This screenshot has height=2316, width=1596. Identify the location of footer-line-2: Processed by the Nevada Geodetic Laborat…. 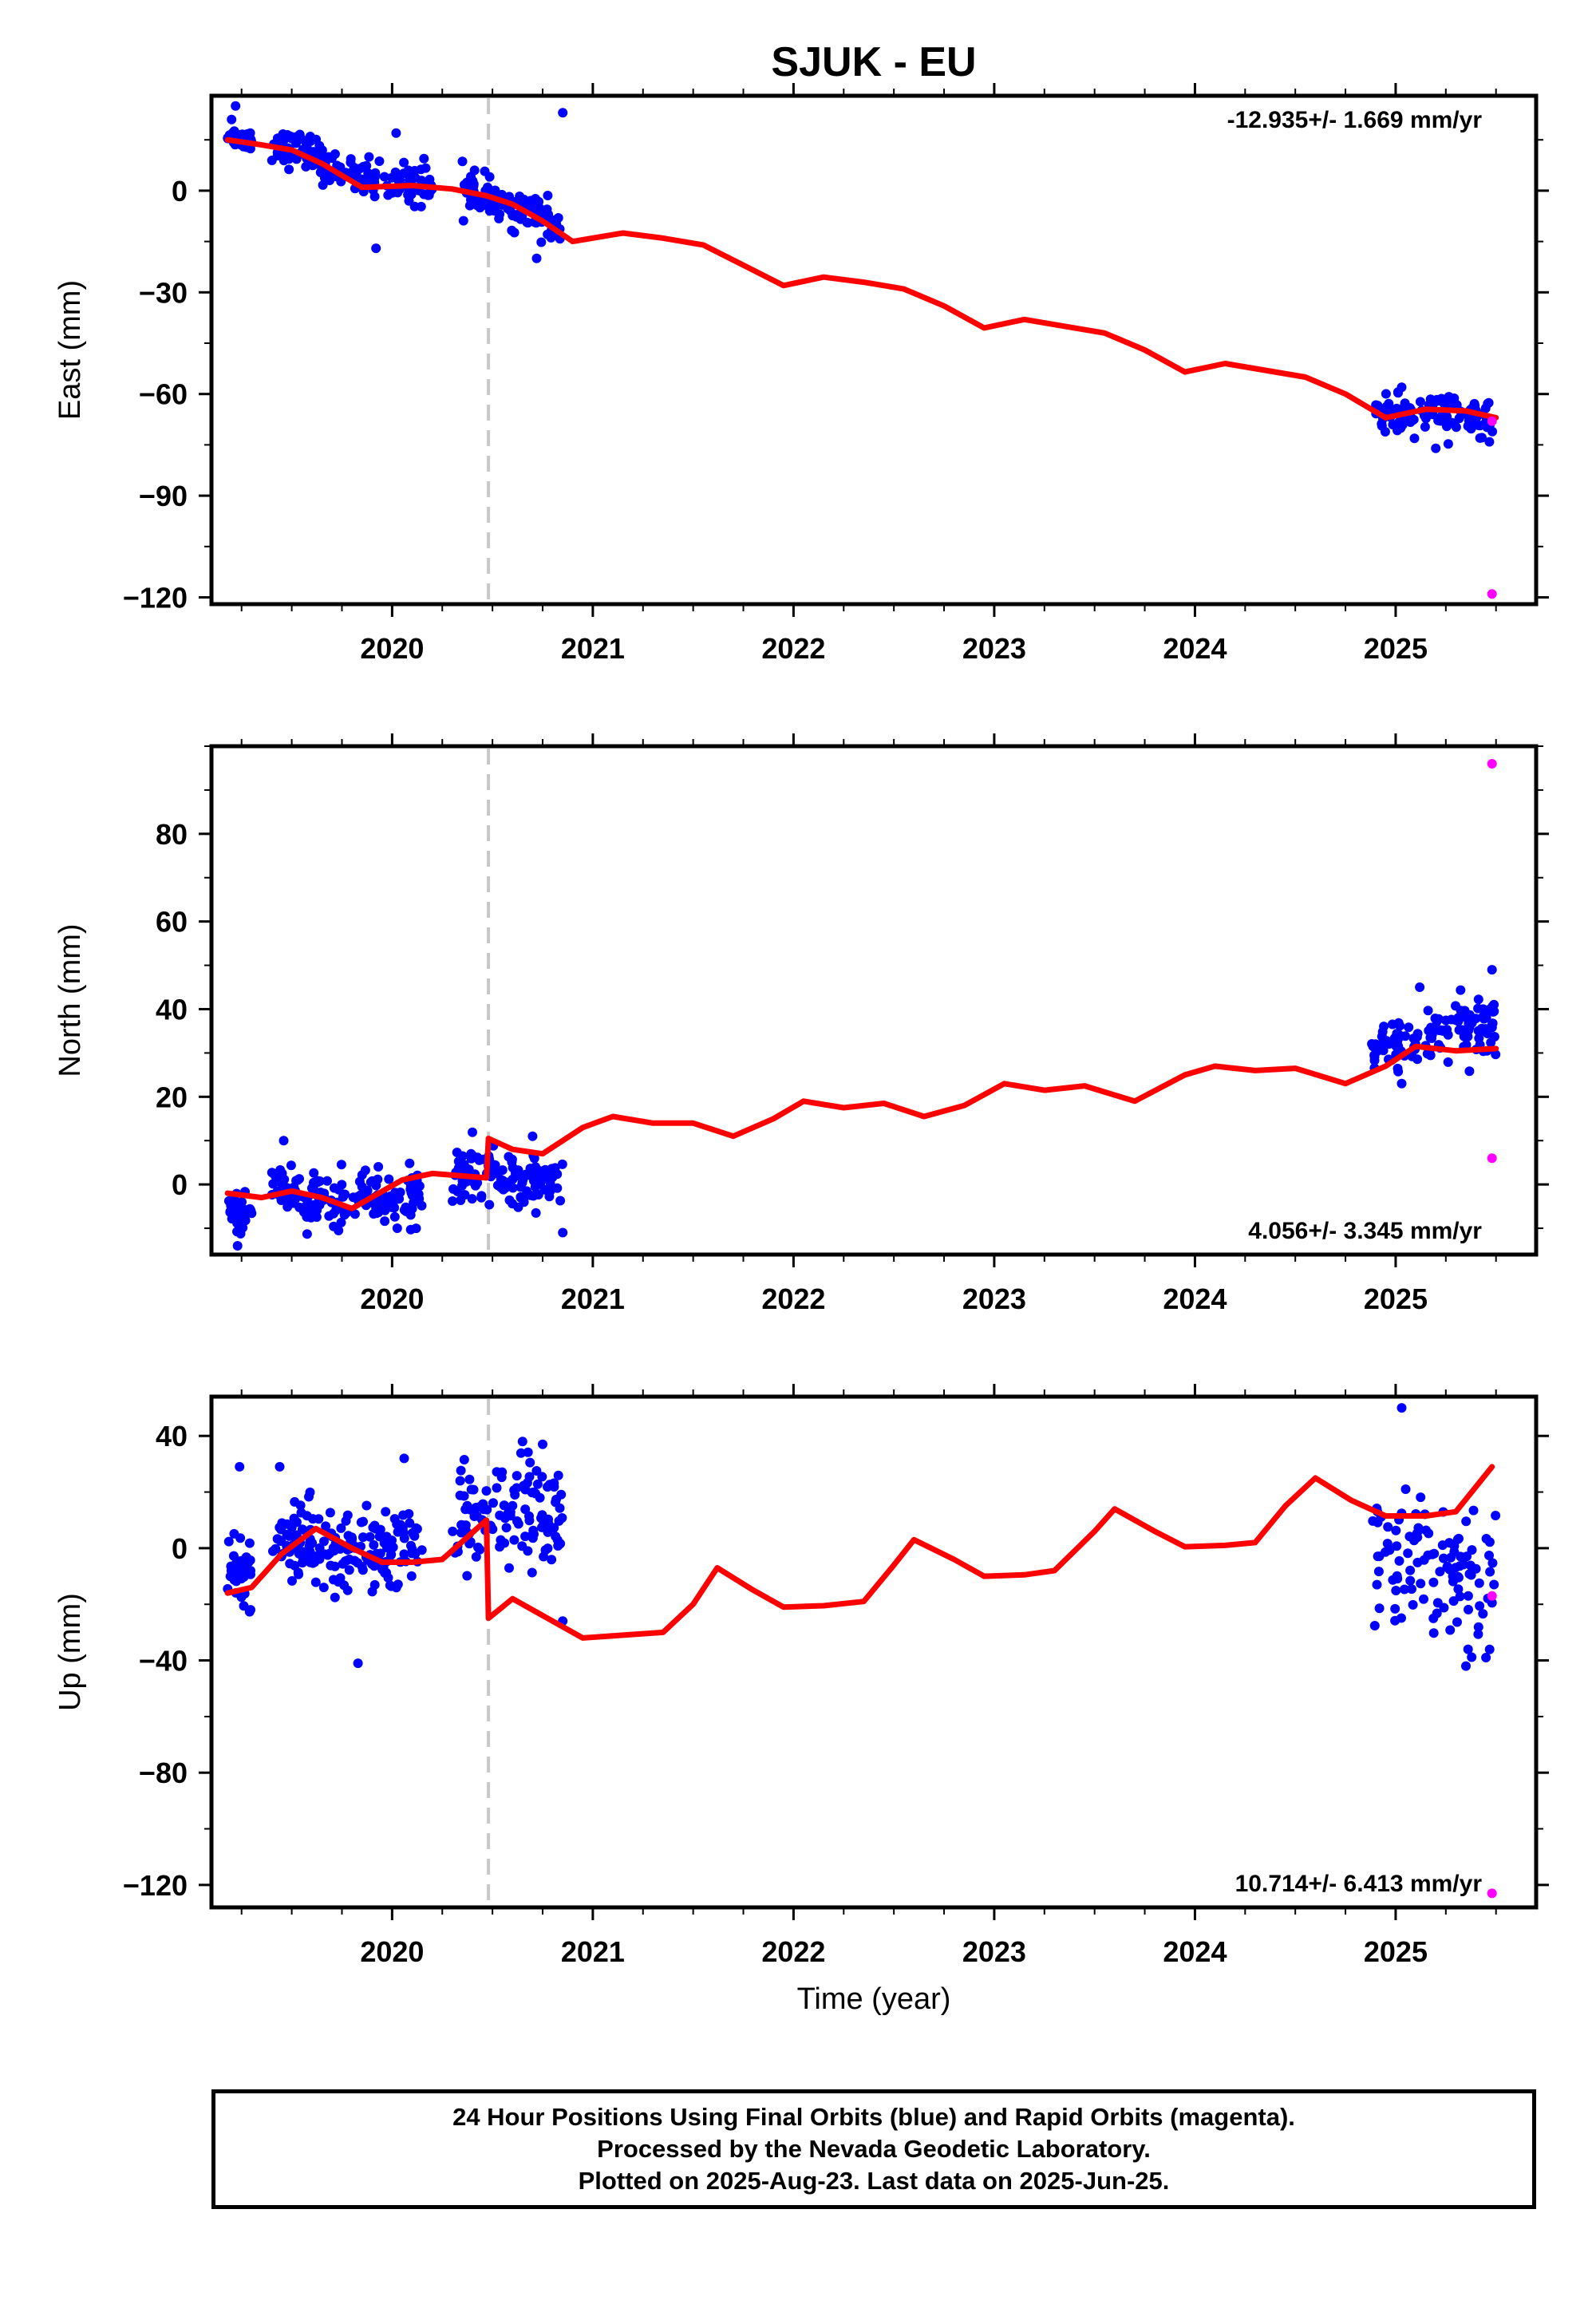
(874, 2149).